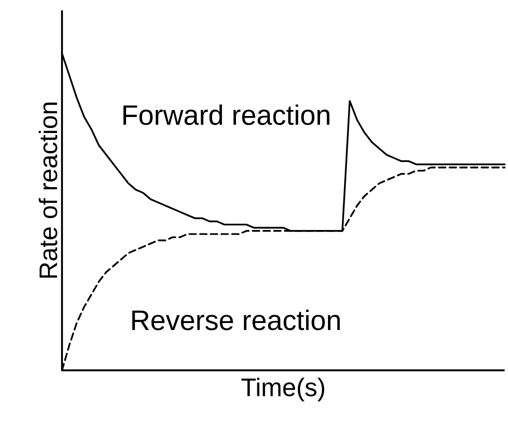 This screenshot has width=508, height=437. I want to click on x-axis-title: Time(s), so click(282, 390).